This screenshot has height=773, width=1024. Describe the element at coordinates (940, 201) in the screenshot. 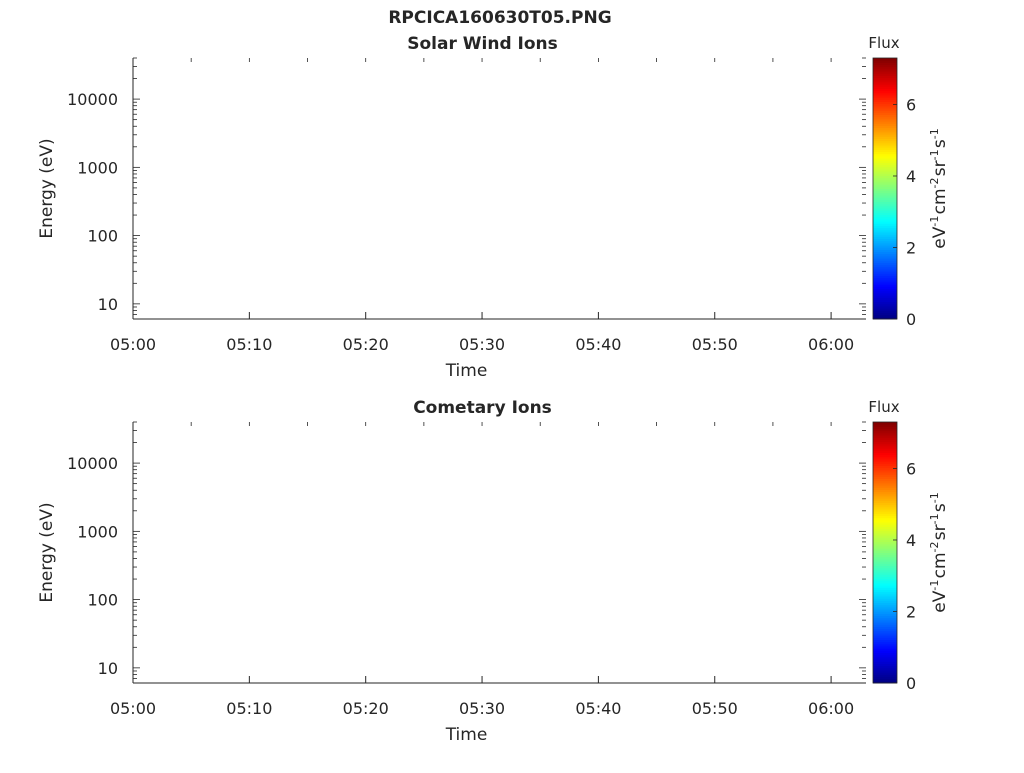

I see `unit-base: cm` at that location.